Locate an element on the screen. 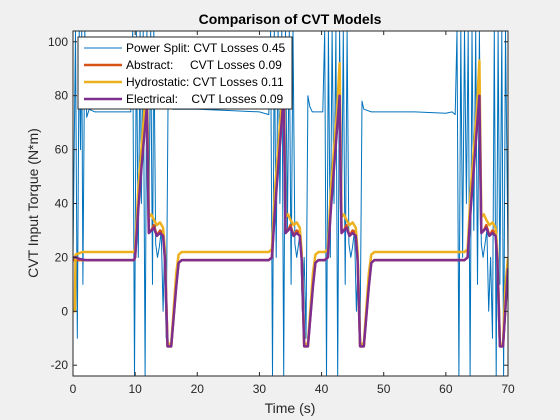 The height and width of the screenshot is (420, 560). y-tick-label: 80 is located at coordinates (62, 96).